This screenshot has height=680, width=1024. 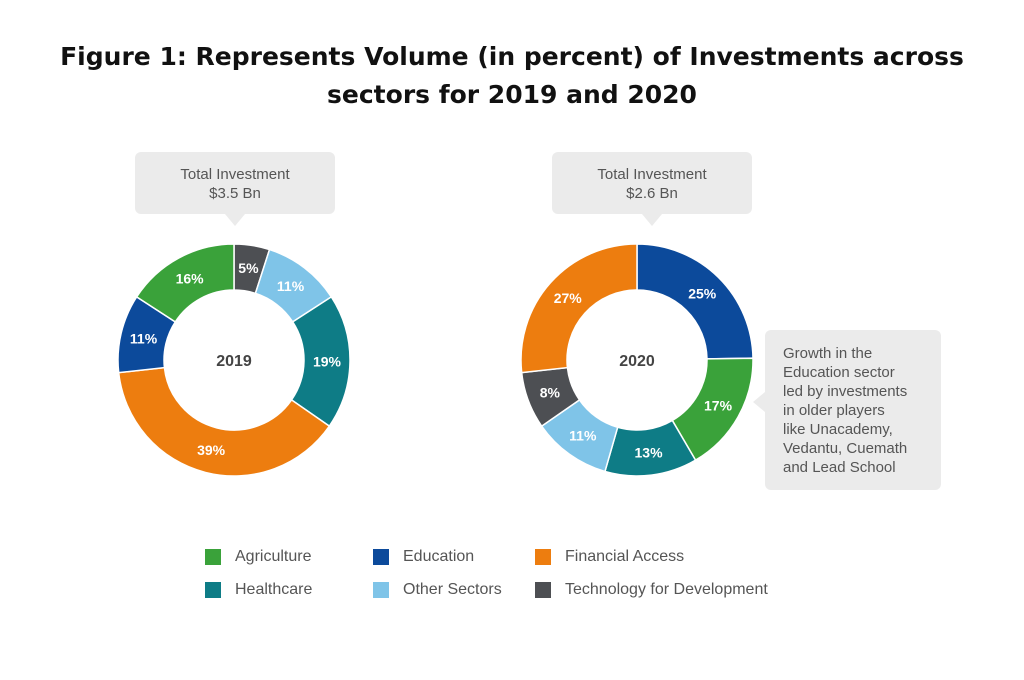 What do you see at coordinates (845, 391) in the screenshot?
I see `side-callout-line-3: led by investments` at bounding box center [845, 391].